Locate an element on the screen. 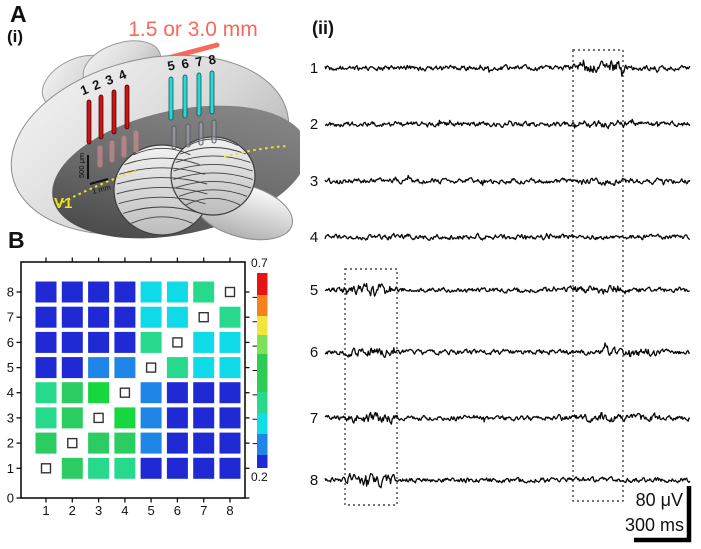  colorbar-max-label: 0.7 is located at coordinates (259, 263).